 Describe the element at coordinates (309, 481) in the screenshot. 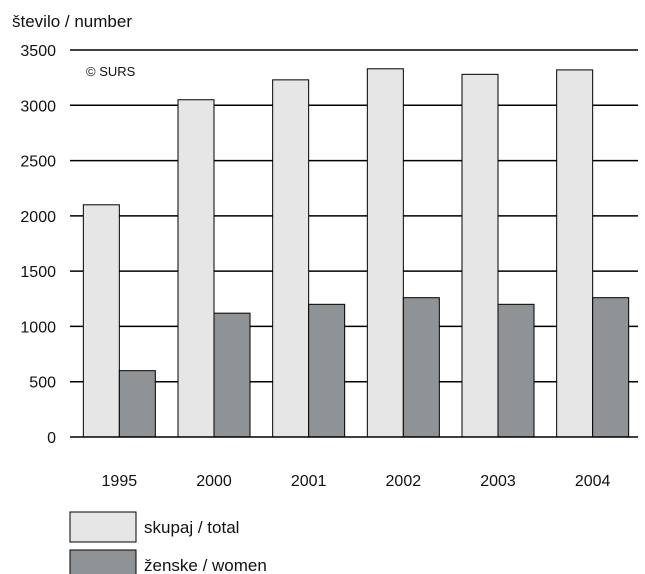

I see `x-tick-label: 2001` at that location.